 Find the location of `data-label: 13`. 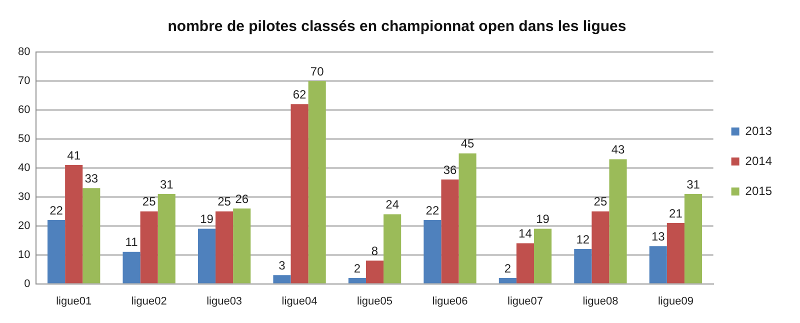

data-label: 13 is located at coordinates (658, 236).